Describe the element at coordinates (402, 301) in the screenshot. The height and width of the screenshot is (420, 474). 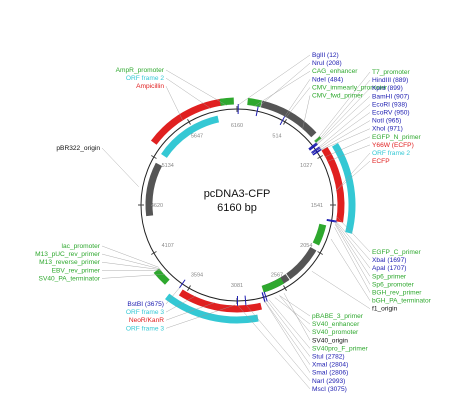
I see `map-label: bGH_PA_terminator` at that location.